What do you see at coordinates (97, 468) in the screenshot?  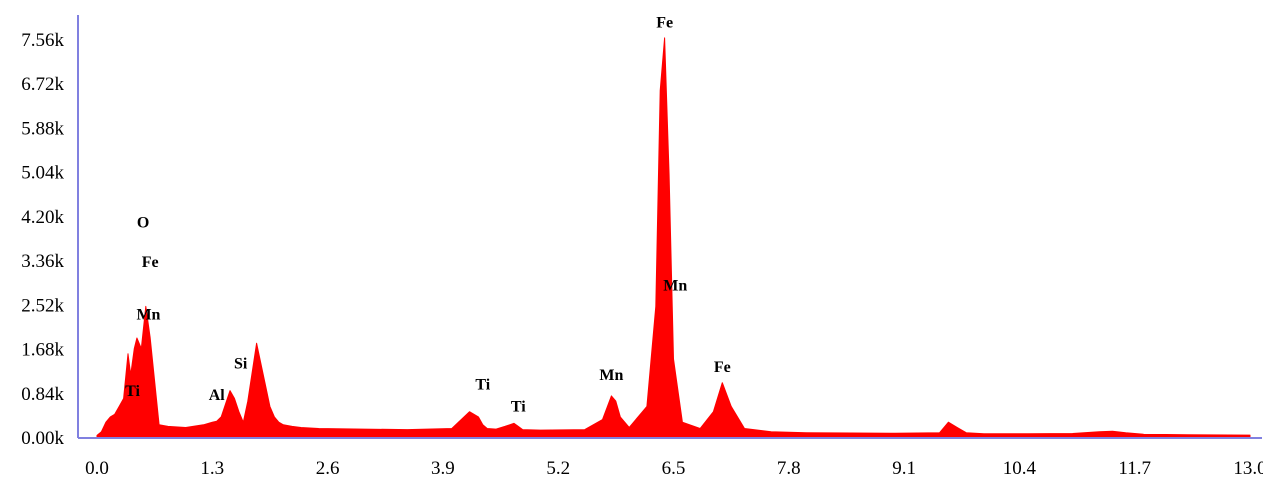 I see `x-tick-label: 0.0` at bounding box center [97, 468].